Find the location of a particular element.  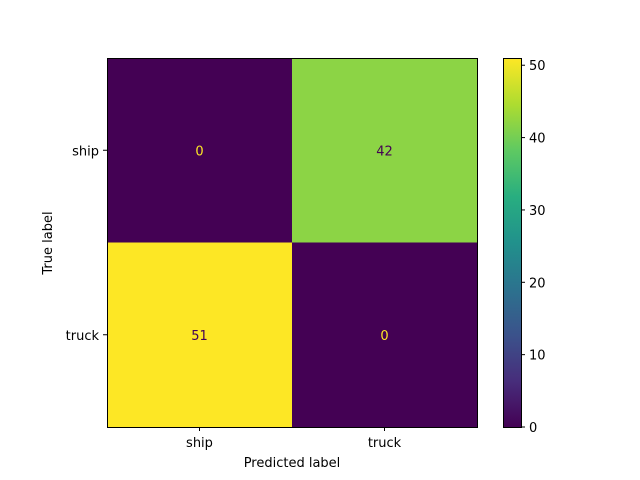

colorbar-tick-label: 30 is located at coordinates (537, 211).